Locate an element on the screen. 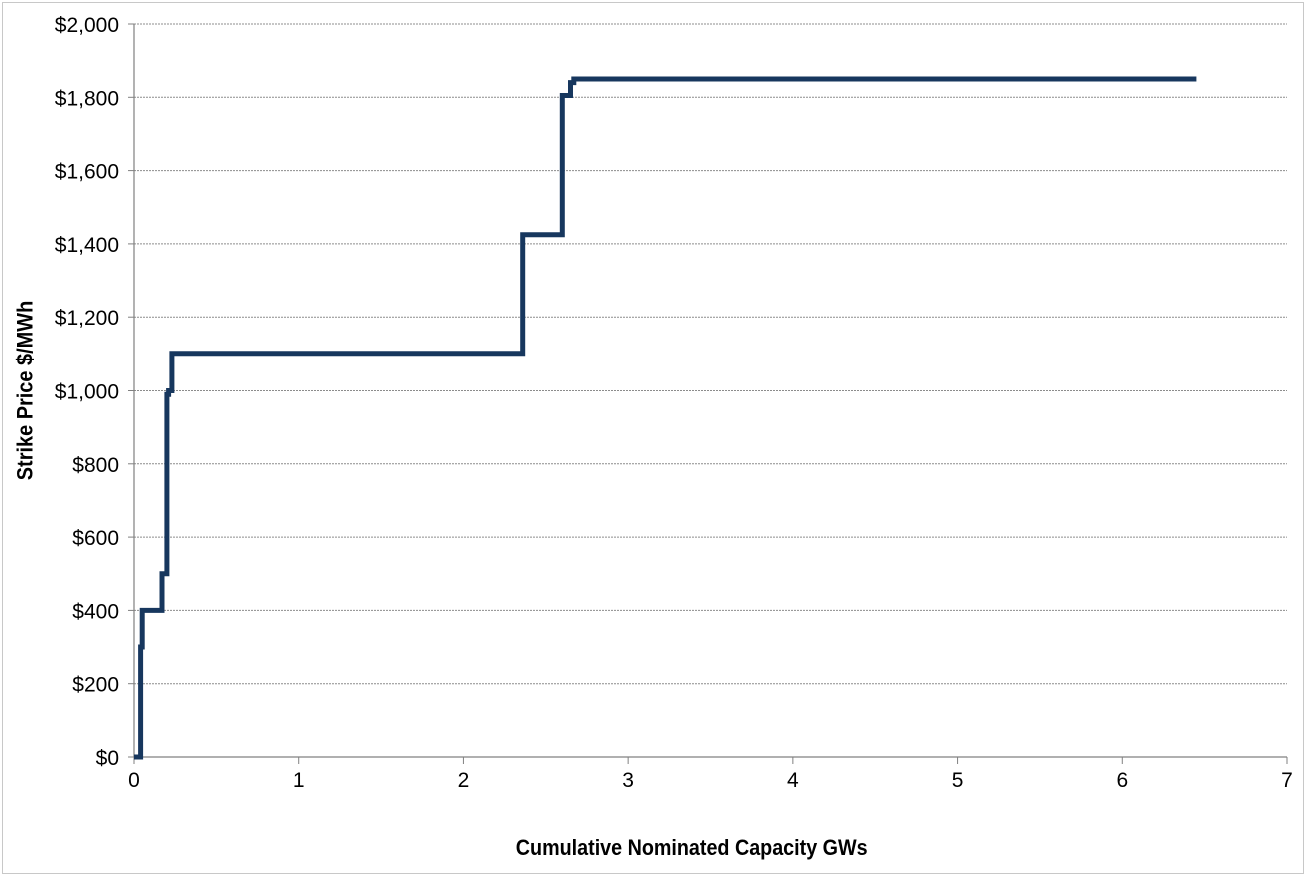 The height and width of the screenshot is (877, 1308). x-tick-label: 1 is located at coordinates (299, 780).